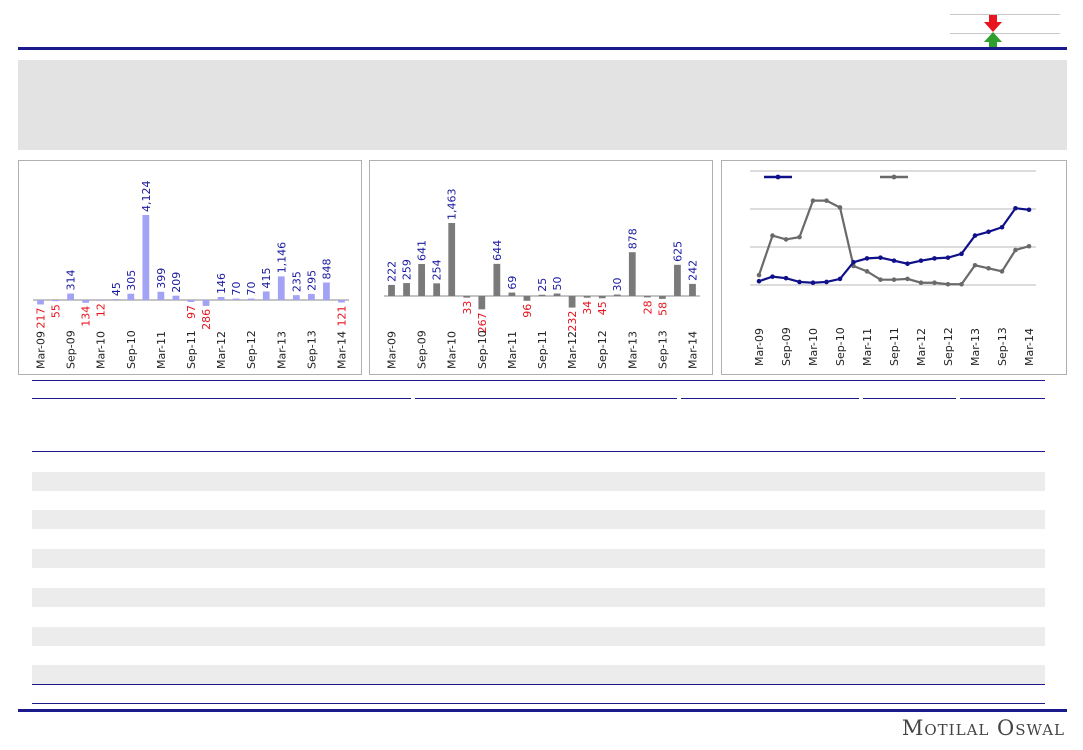 This screenshot has width=1083, height=750. Describe the element at coordinates (557, 284) in the screenshot. I see `data-label: 50` at that location.